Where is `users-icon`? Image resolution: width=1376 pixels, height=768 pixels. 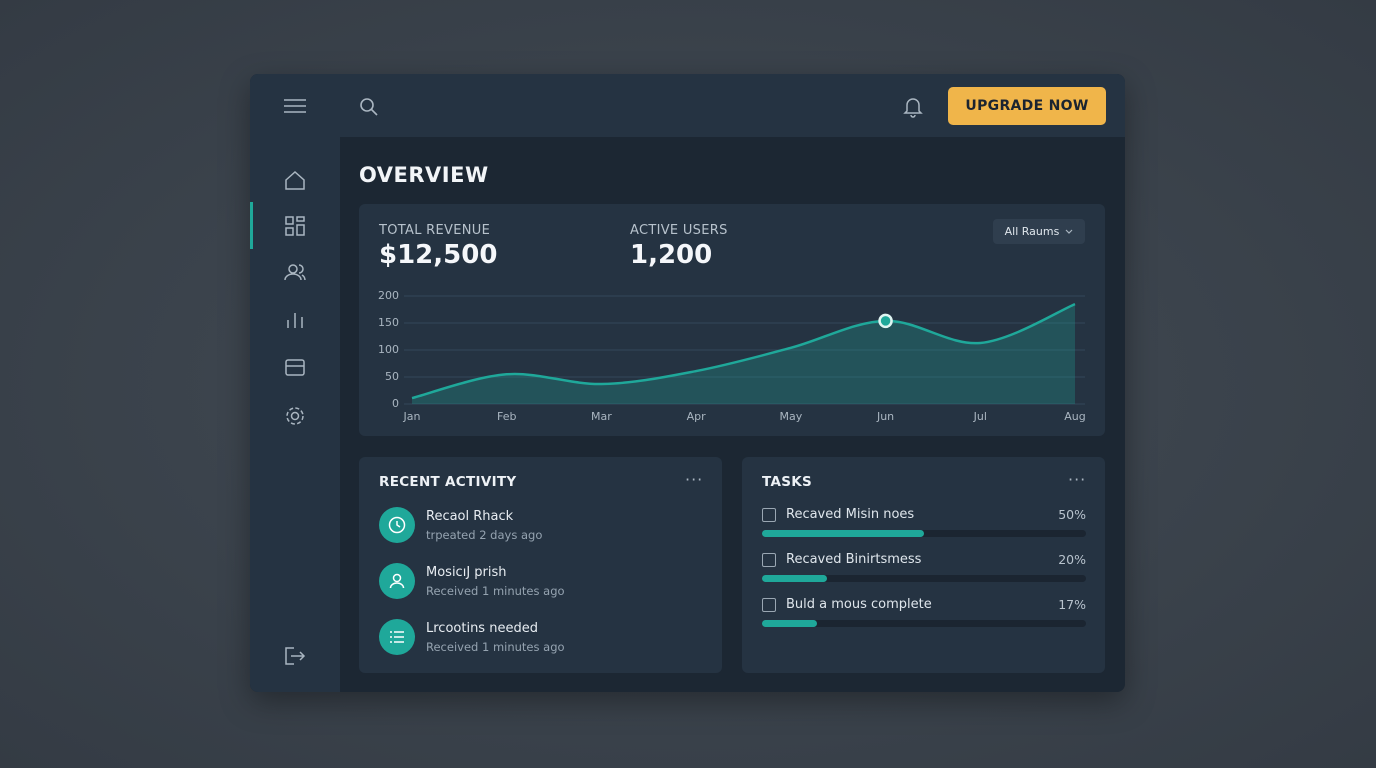
users-icon is located at coordinates (295, 272).